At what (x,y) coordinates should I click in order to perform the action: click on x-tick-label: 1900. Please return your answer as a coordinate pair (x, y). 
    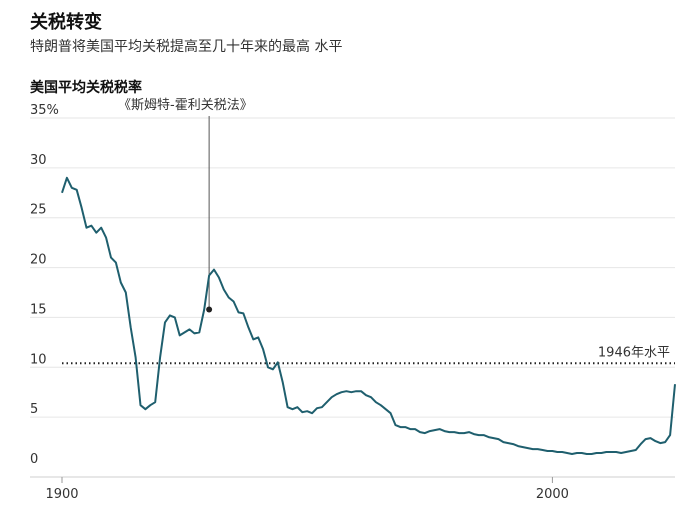
    Looking at the image, I should click on (61, 494).